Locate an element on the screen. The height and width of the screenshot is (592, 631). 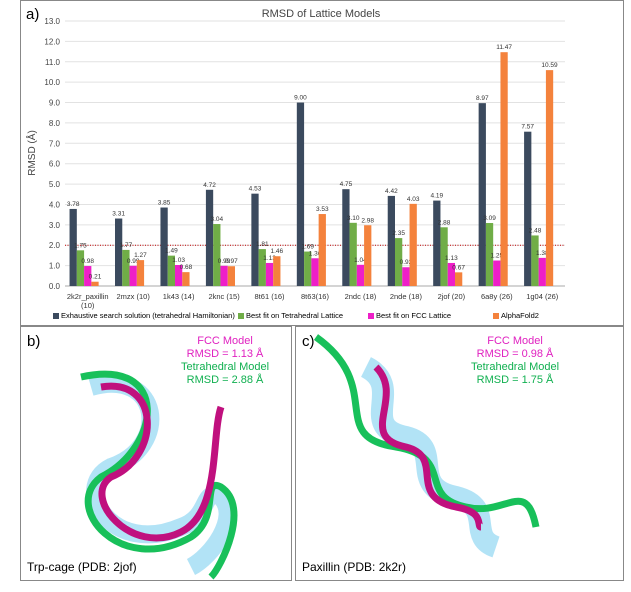
y-tick-label: 9.0 is located at coordinates (55, 103).